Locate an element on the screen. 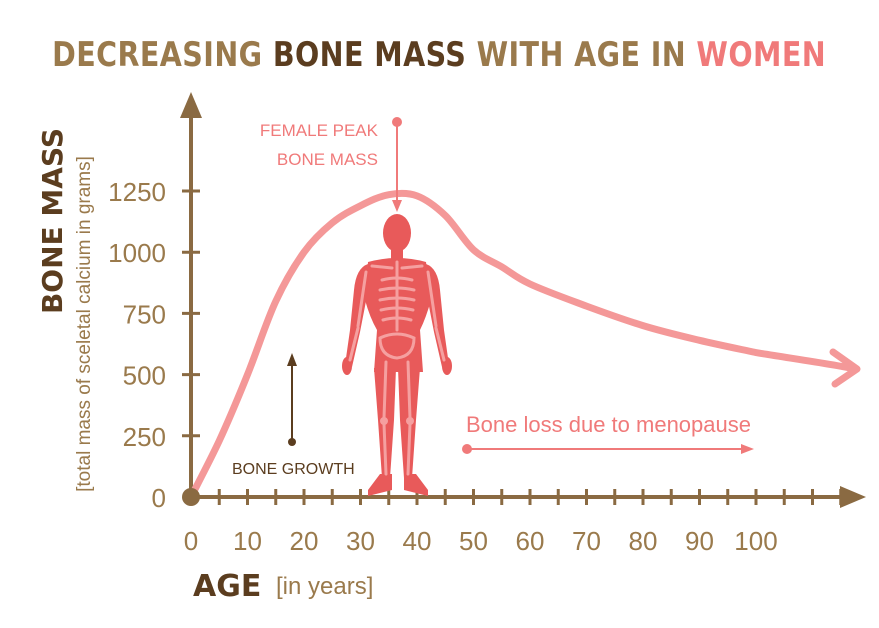 Image resolution: width=879 pixels, height=628 pixels. y-tick-label: 500 is located at coordinates (144, 376).